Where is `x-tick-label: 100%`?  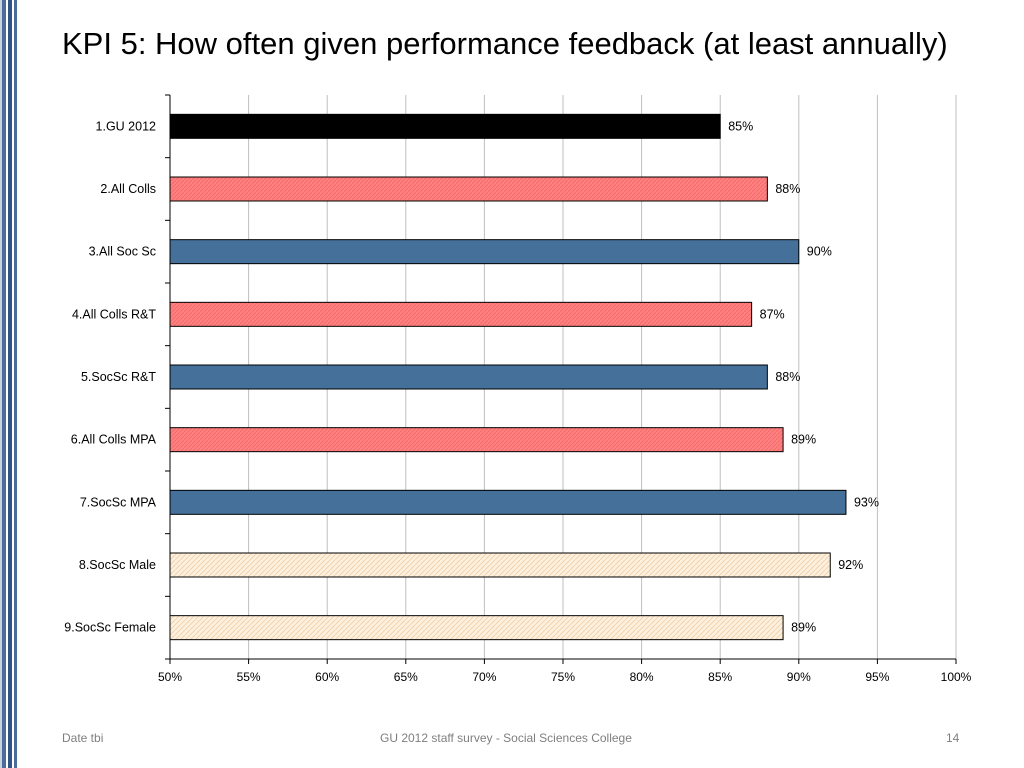 x-tick-label: 100% is located at coordinates (956, 677).